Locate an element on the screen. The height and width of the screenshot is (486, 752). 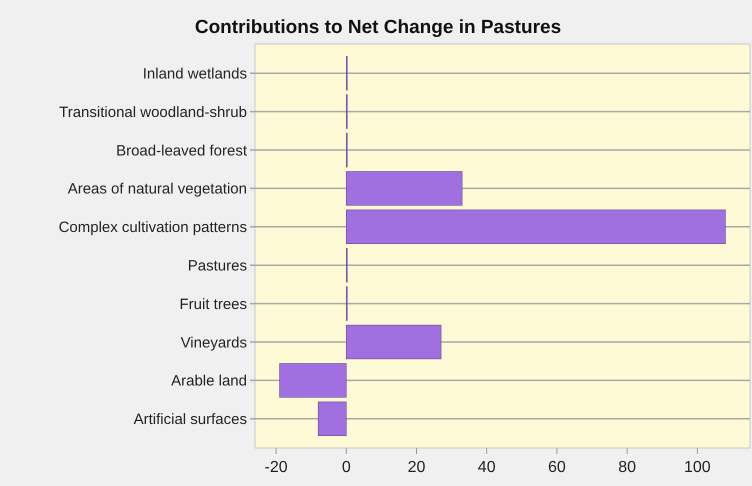
y-tick-label: Pastures is located at coordinates (217, 265).